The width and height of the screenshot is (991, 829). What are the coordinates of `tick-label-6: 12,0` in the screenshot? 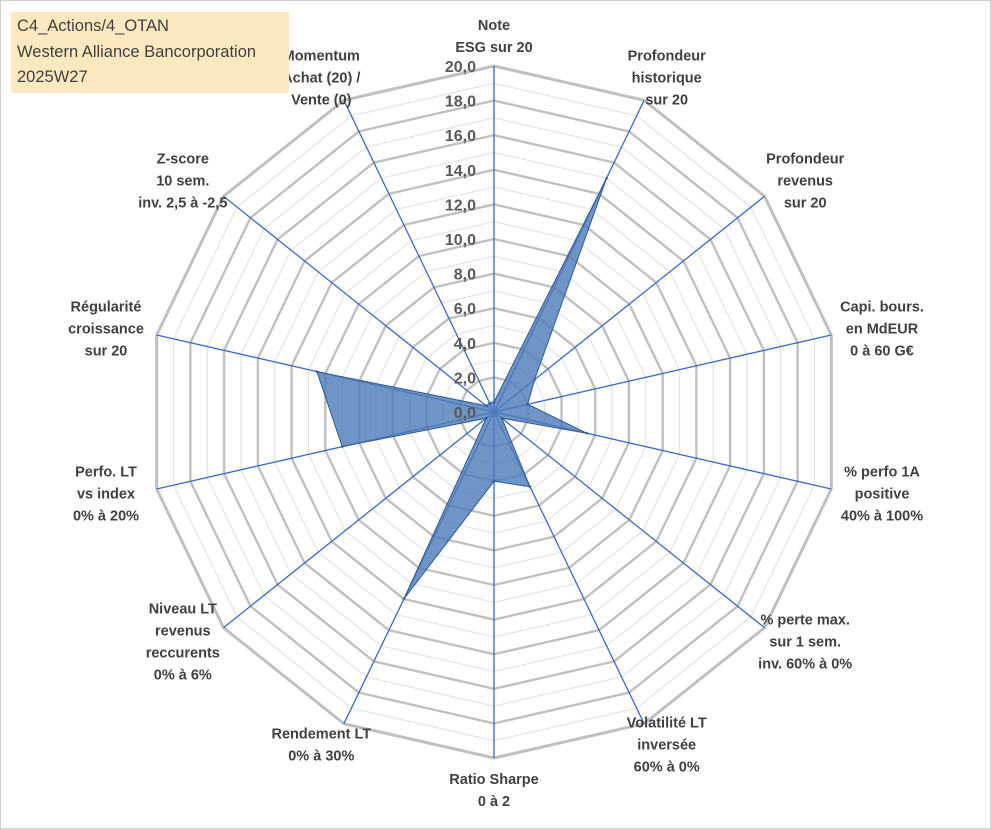 It's located at (460, 205).